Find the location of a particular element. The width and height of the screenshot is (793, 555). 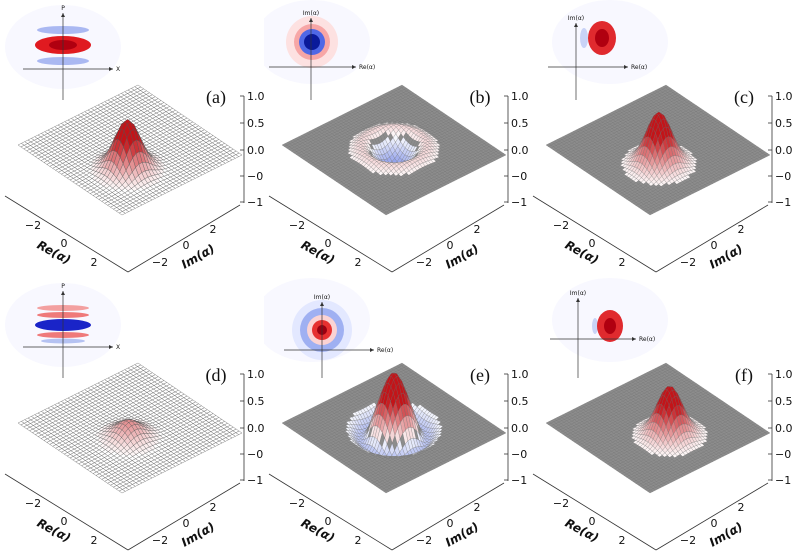

surface-a is located at coordinates (130, 150).